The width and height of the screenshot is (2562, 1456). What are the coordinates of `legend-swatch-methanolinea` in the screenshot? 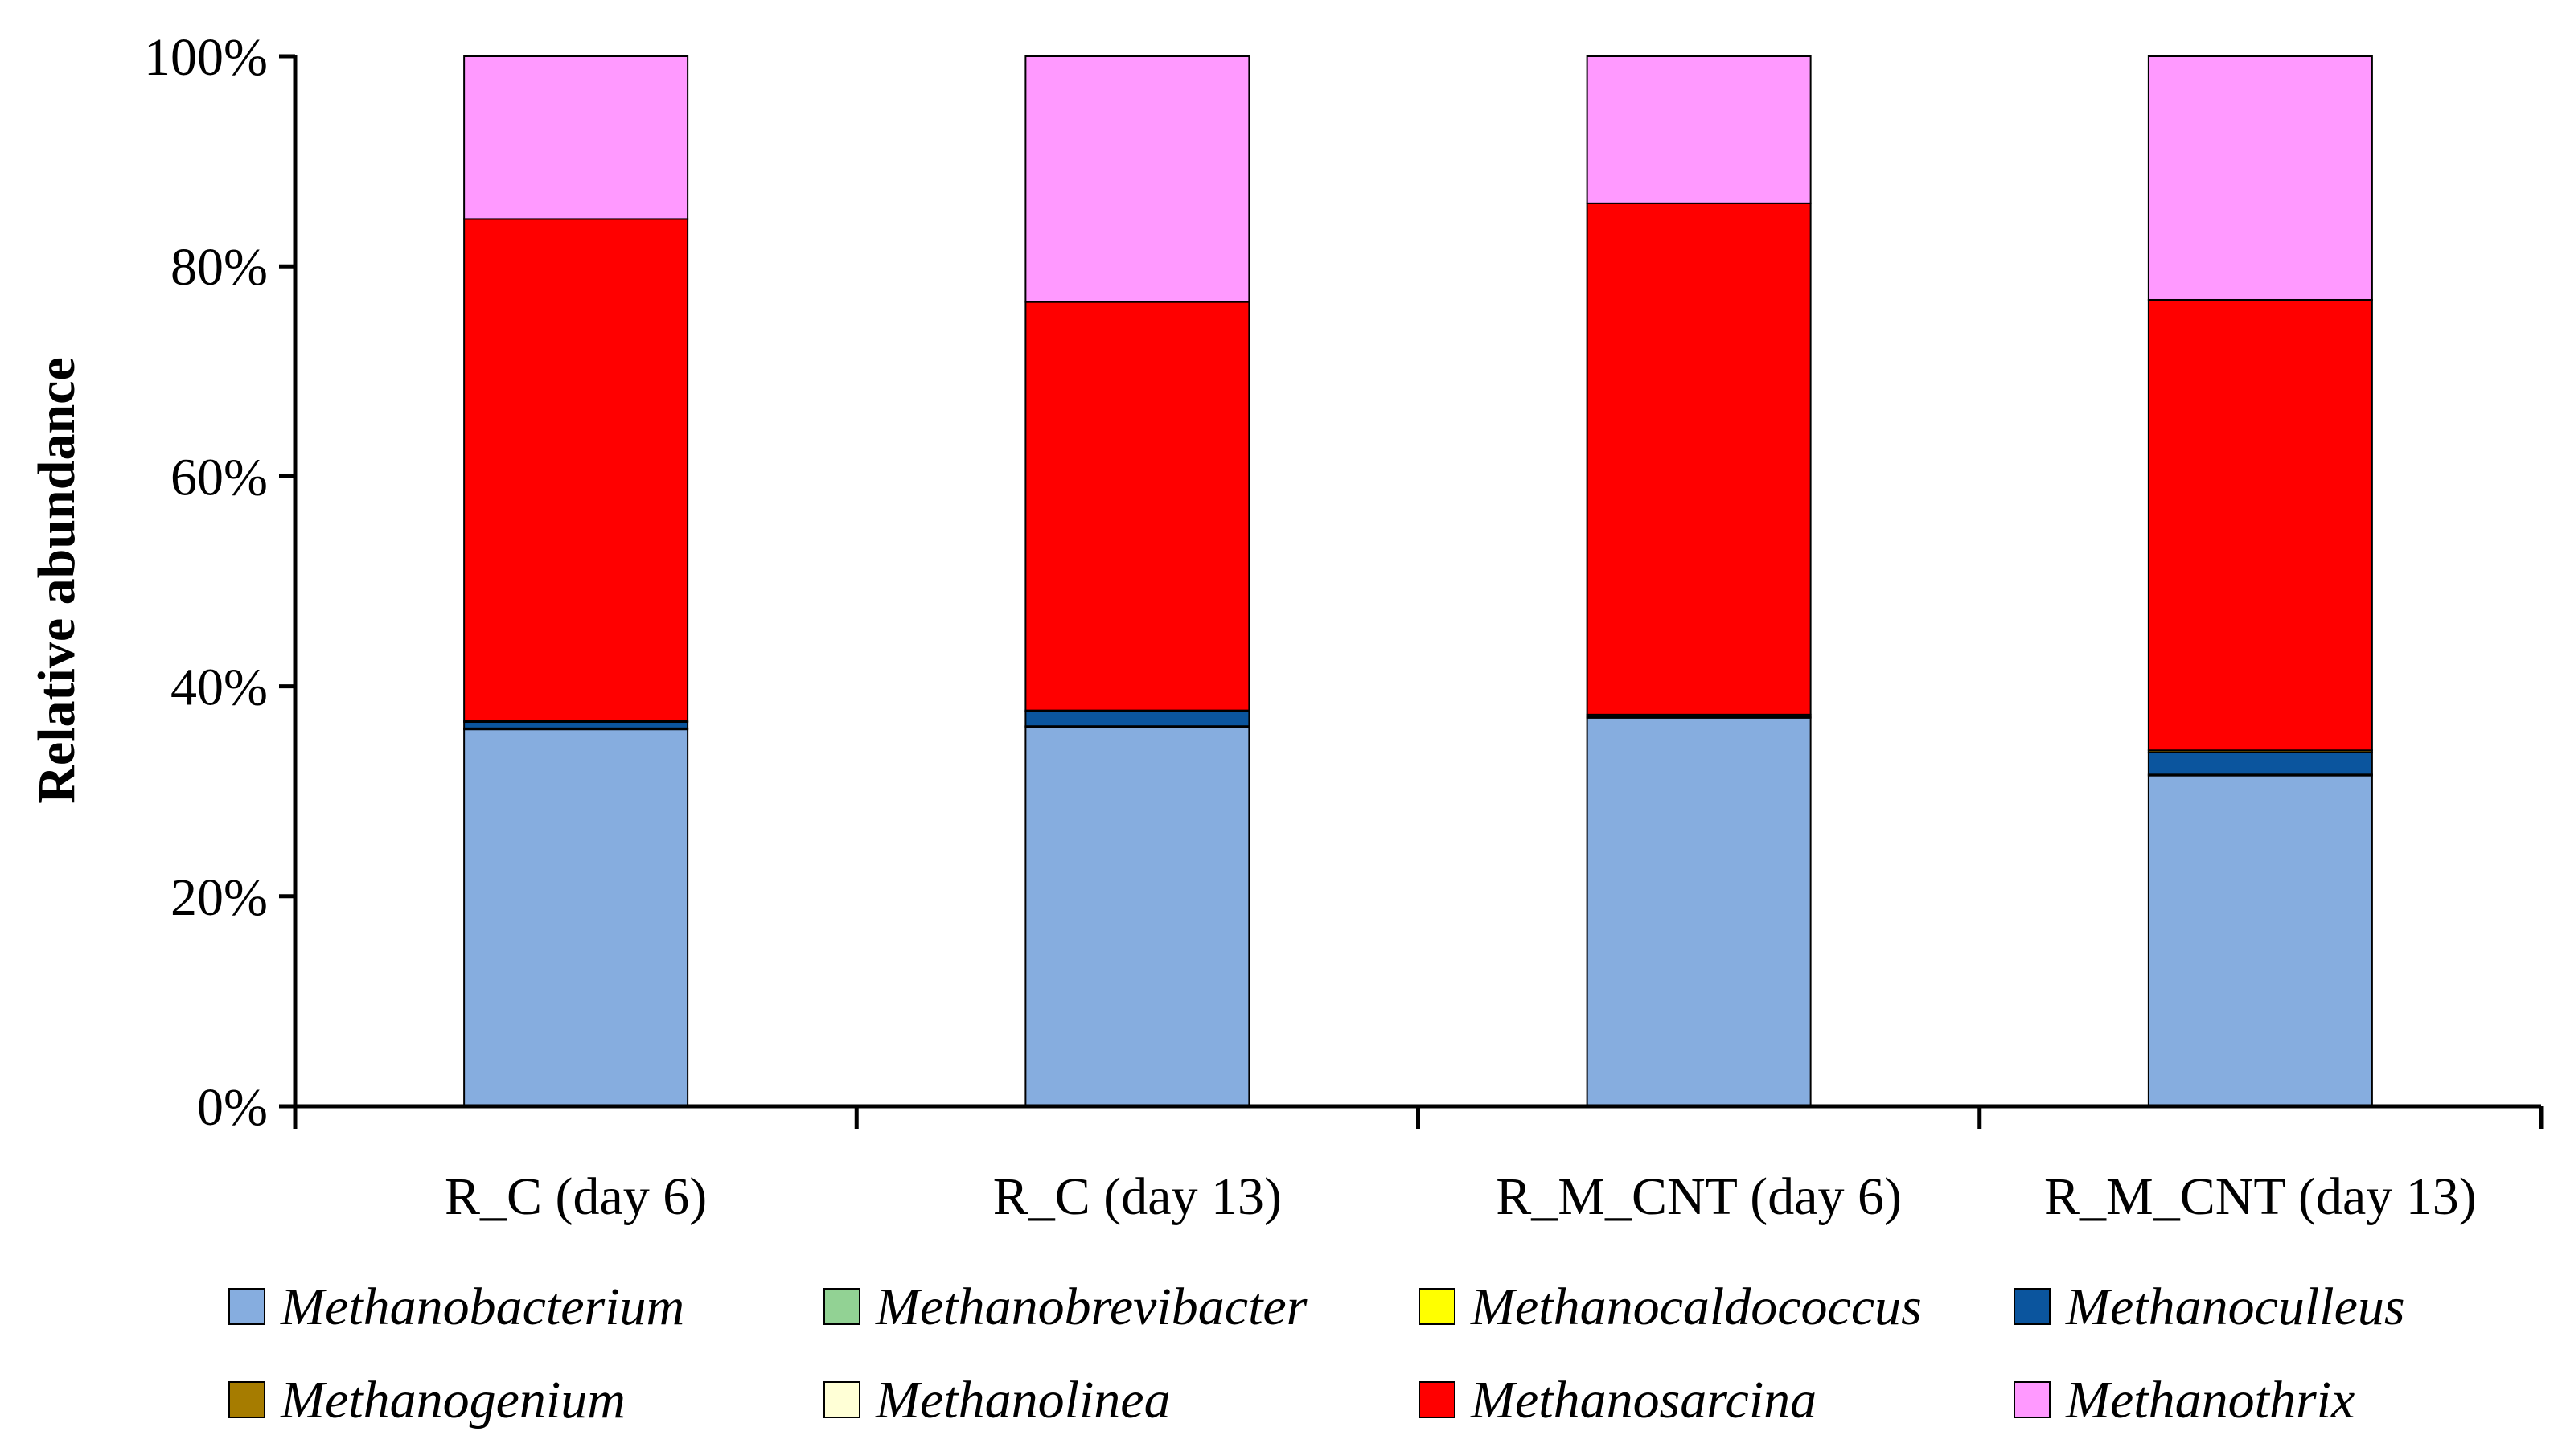 It's located at (841, 1399).